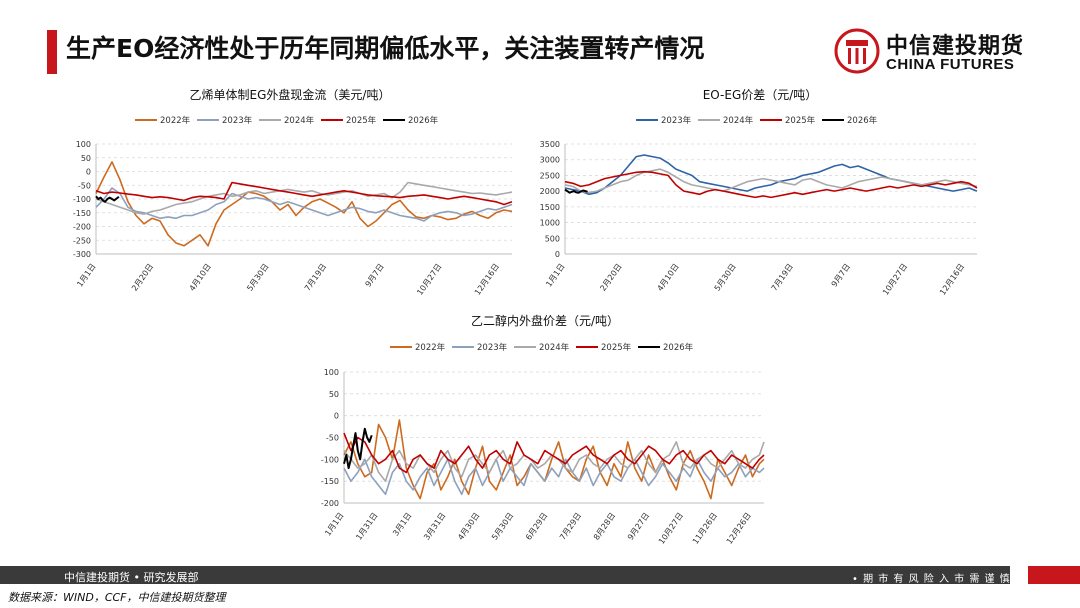 The width and height of the screenshot is (1080, 608). What do you see at coordinates (550, 207) in the screenshot?
I see `y-tick-label: 1500` at bounding box center [550, 207].